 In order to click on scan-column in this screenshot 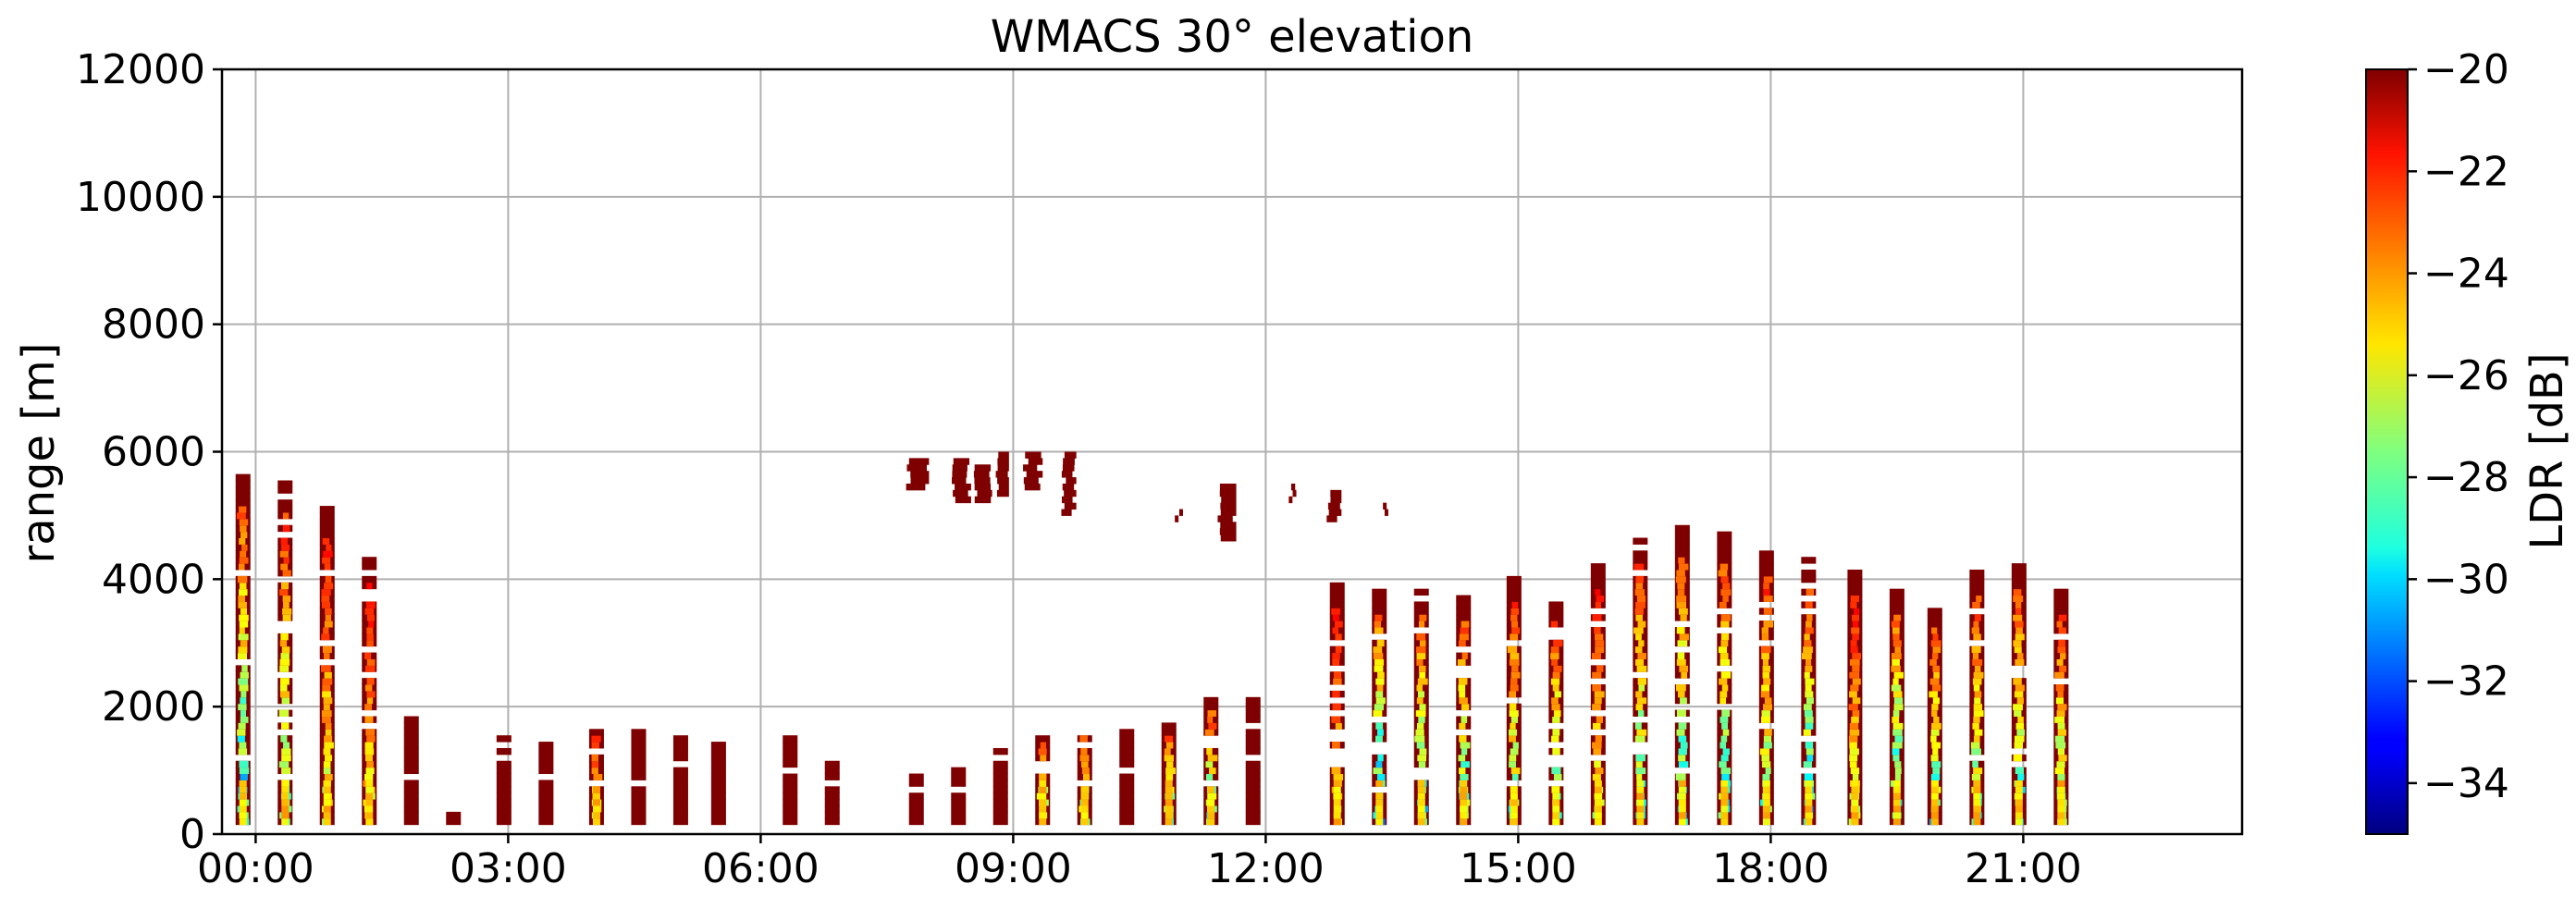, I will do `click(1084, 780)`.